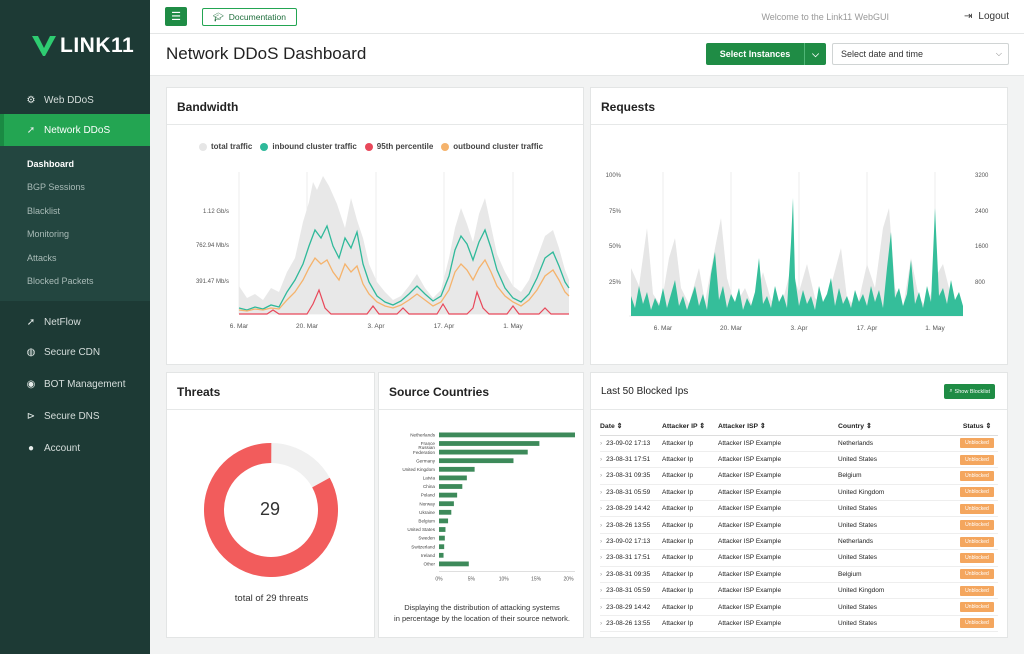  I want to click on bar-norway, so click(446, 504).